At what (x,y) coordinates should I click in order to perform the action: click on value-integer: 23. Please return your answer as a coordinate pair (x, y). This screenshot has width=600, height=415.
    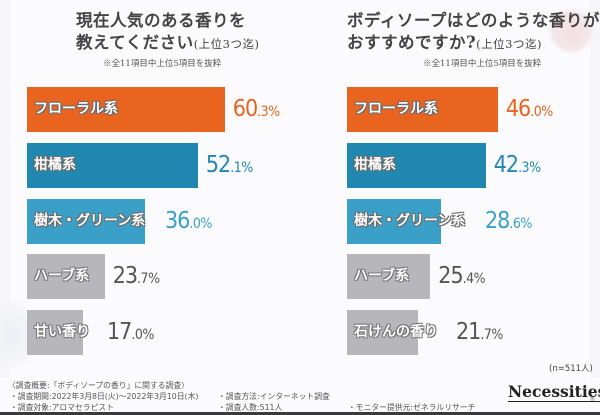
    Looking at the image, I should click on (125, 276).